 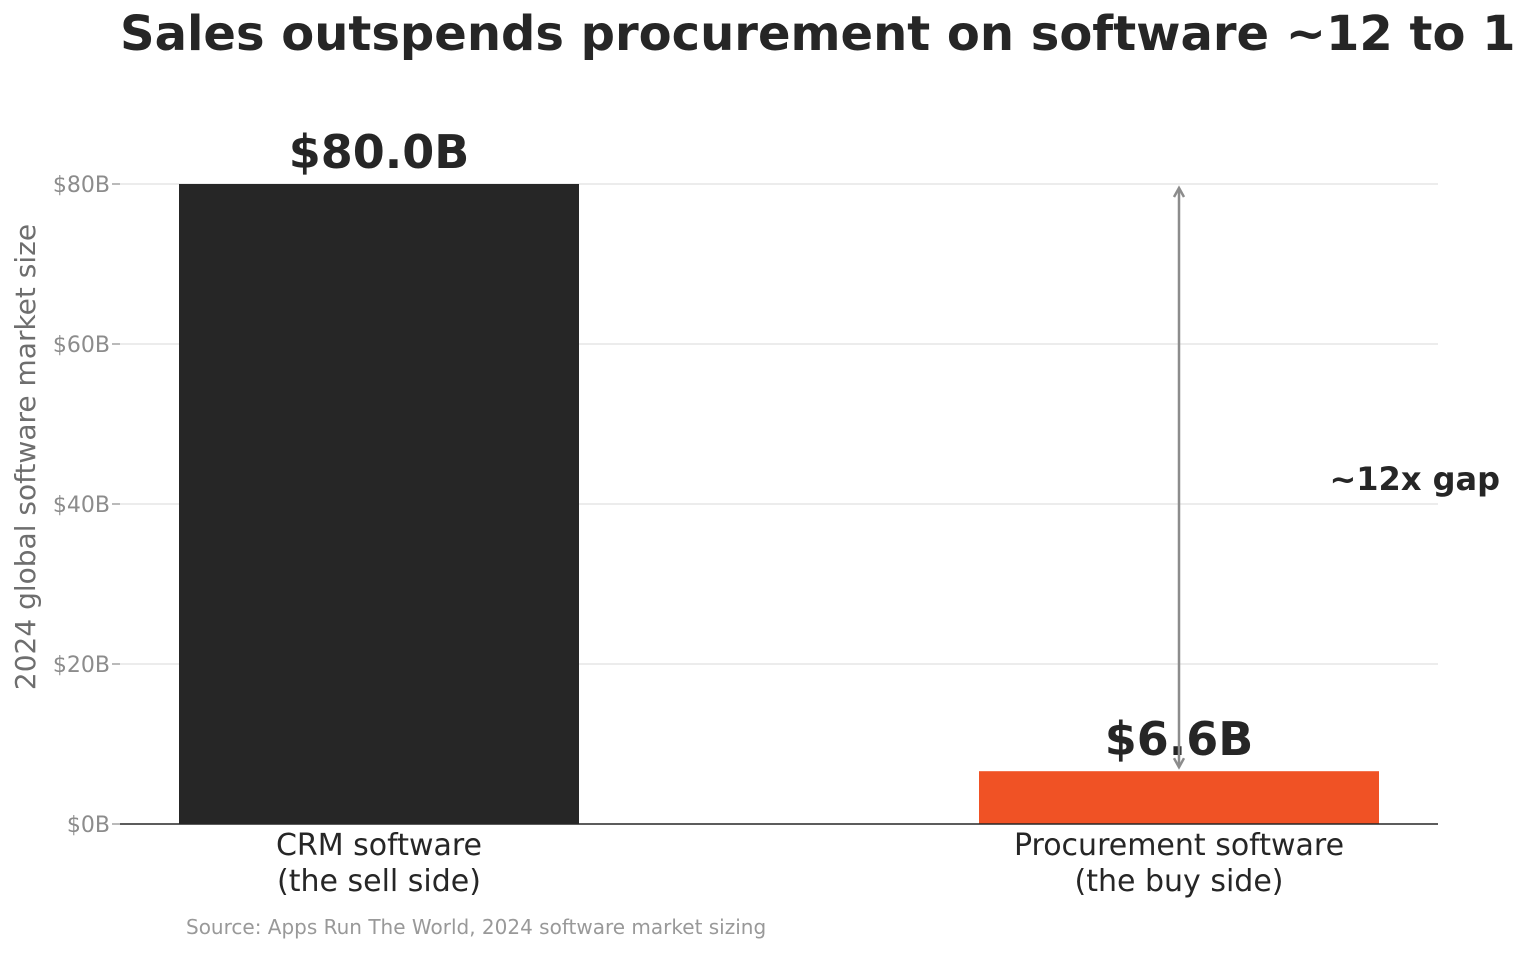 I want to click on bar, so click(x=1179, y=797).